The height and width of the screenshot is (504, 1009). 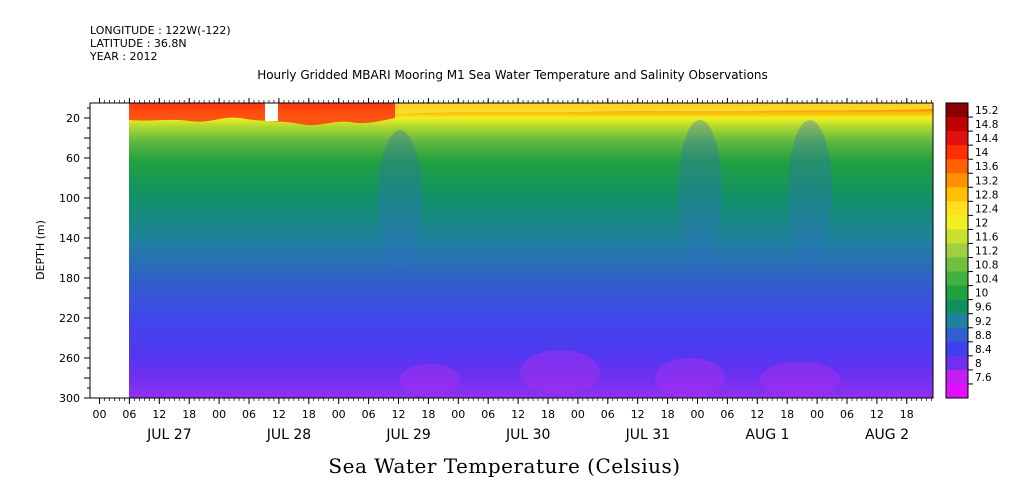 I want to click on colorbar-level-label: 12, so click(x=981, y=223).